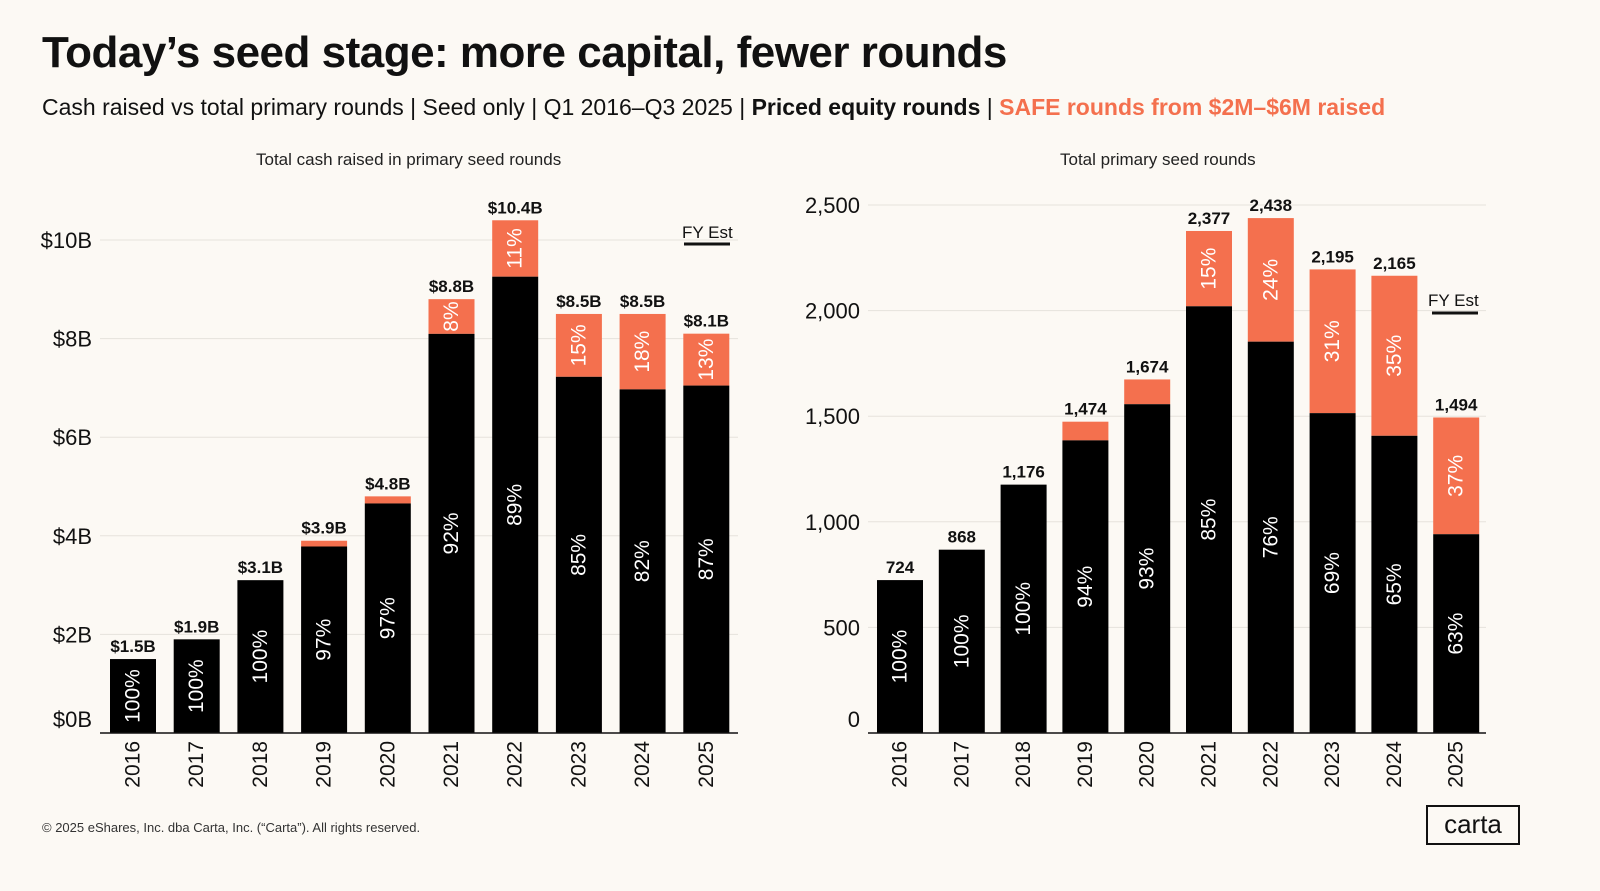 The image size is (1600, 891). What do you see at coordinates (1147, 366) in the screenshot?
I see `total-label: 1,674` at bounding box center [1147, 366].